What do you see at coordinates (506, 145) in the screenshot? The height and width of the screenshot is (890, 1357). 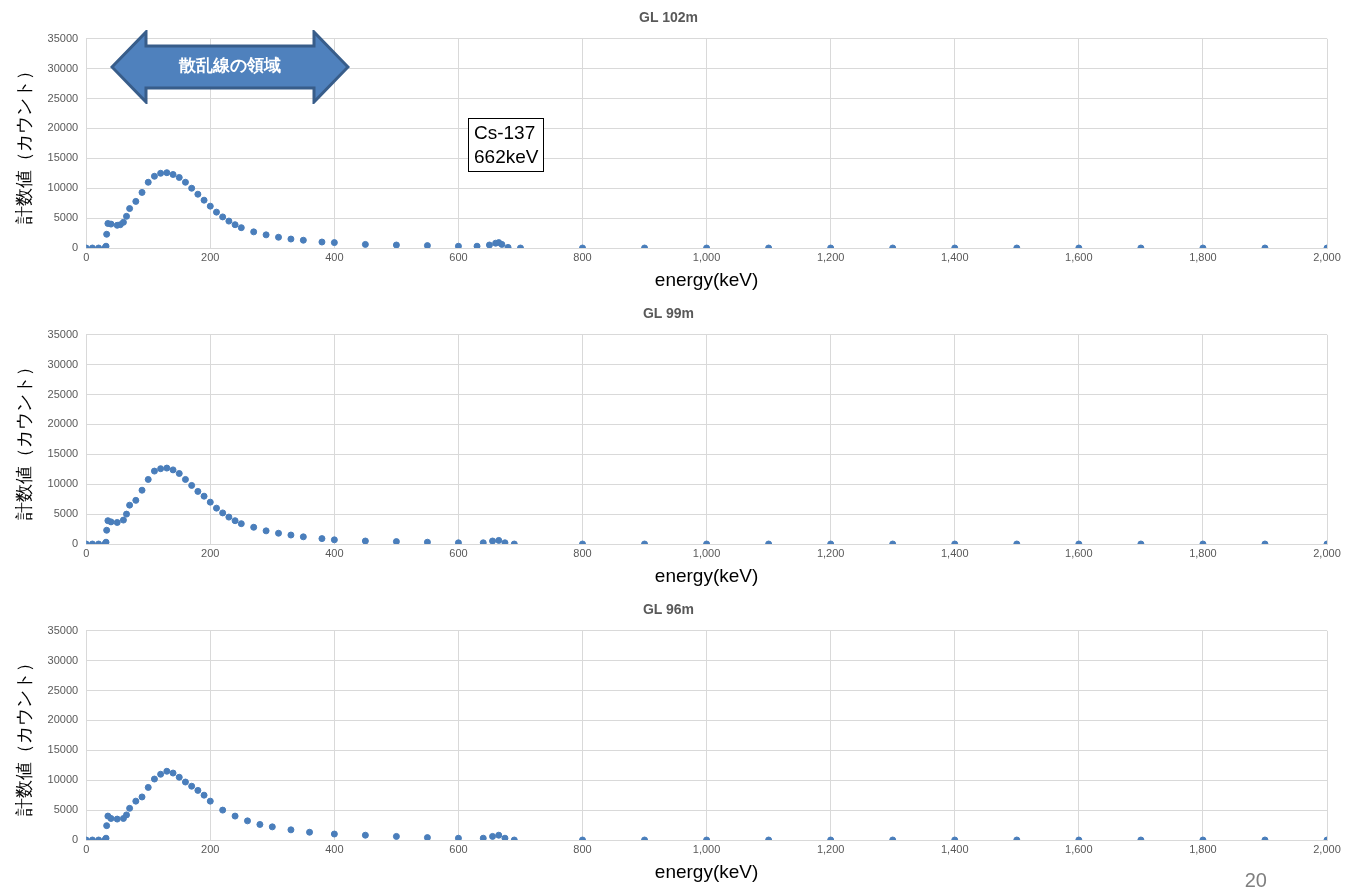 I see `annotation: Cs-137 662keV` at bounding box center [506, 145].